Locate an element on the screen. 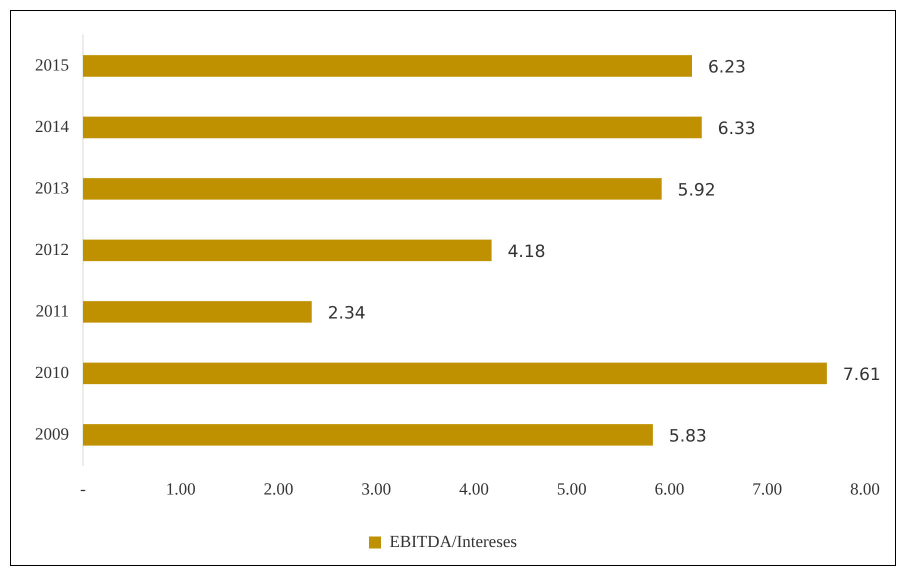 The height and width of the screenshot is (568, 900). x-tick-label: 2.00 is located at coordinates (279, 488).